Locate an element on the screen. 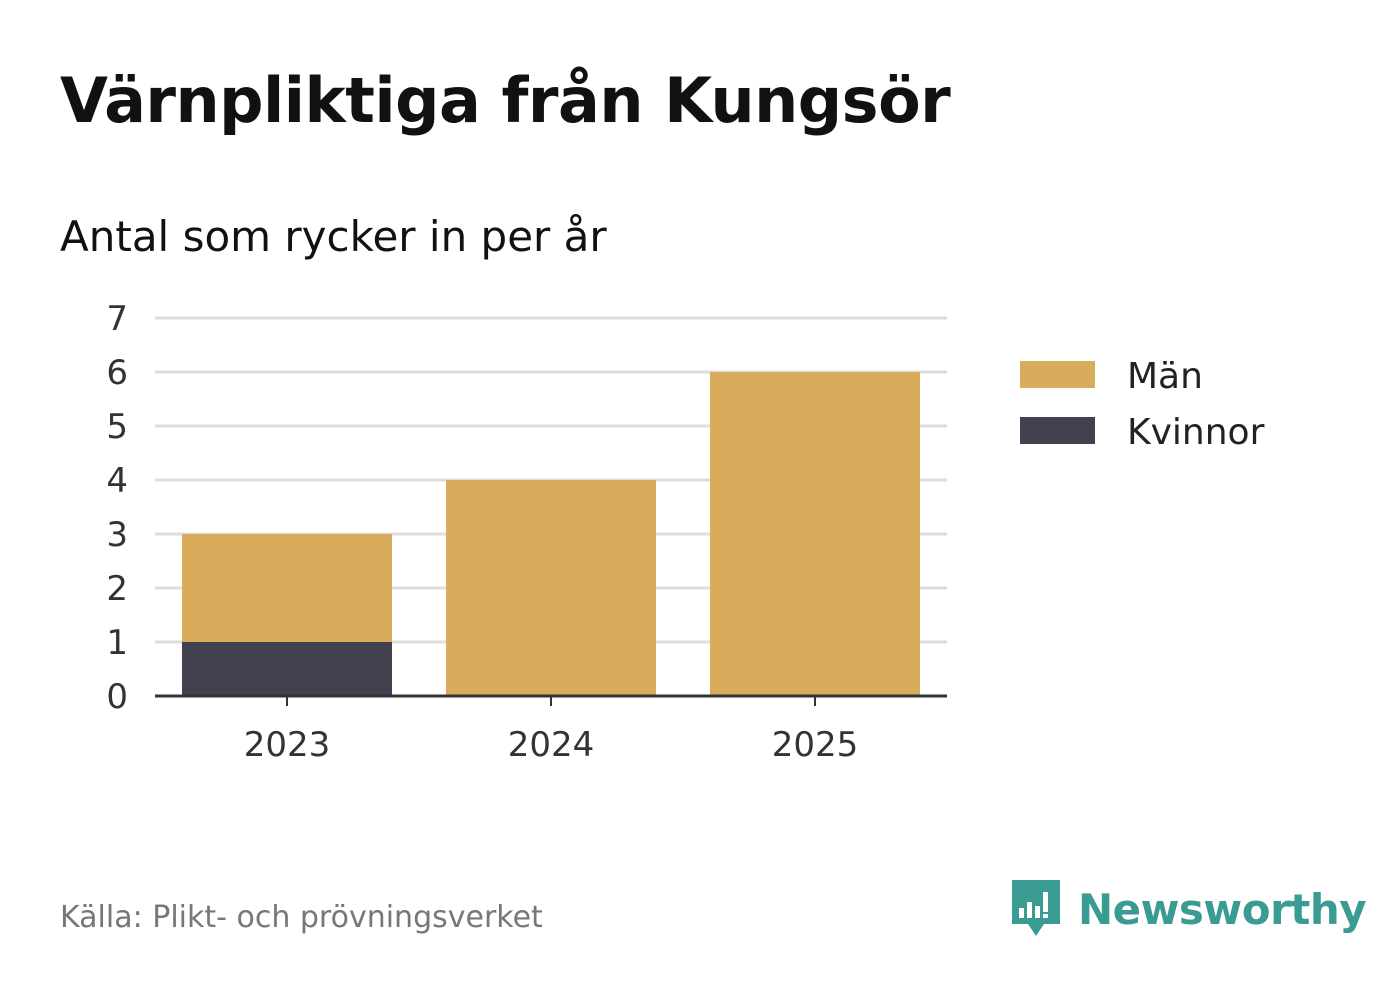  y-tick-label: 6 is located at coordinates (117, 373).